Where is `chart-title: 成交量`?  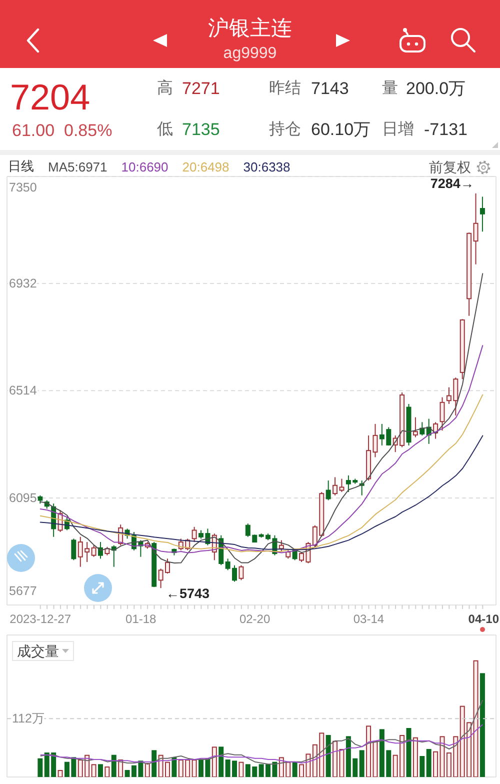
chart-title: 成交量 is located at coordinates (38, 651).